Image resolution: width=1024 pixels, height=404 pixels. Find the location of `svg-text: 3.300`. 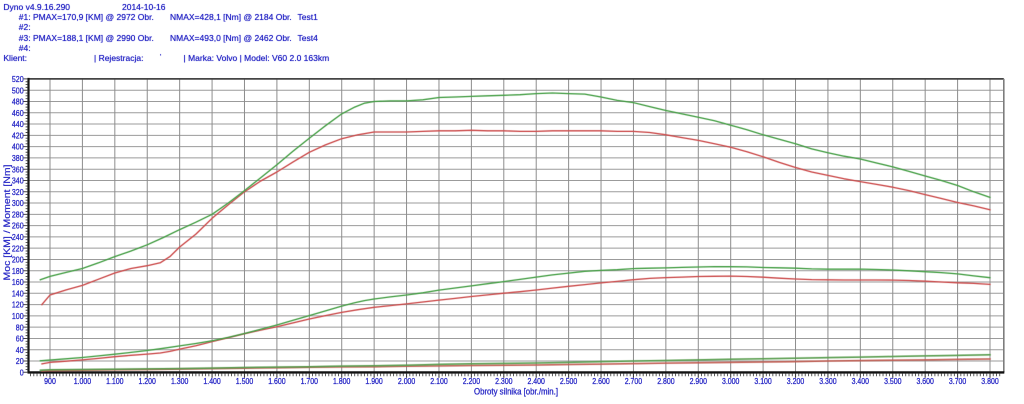

svg-text: 3.300 is located at coordinates (828, 381).